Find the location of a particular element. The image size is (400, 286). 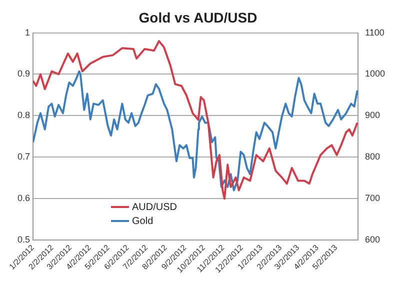

y-tick-label: 0.6 is located at coordinates (24, 198).